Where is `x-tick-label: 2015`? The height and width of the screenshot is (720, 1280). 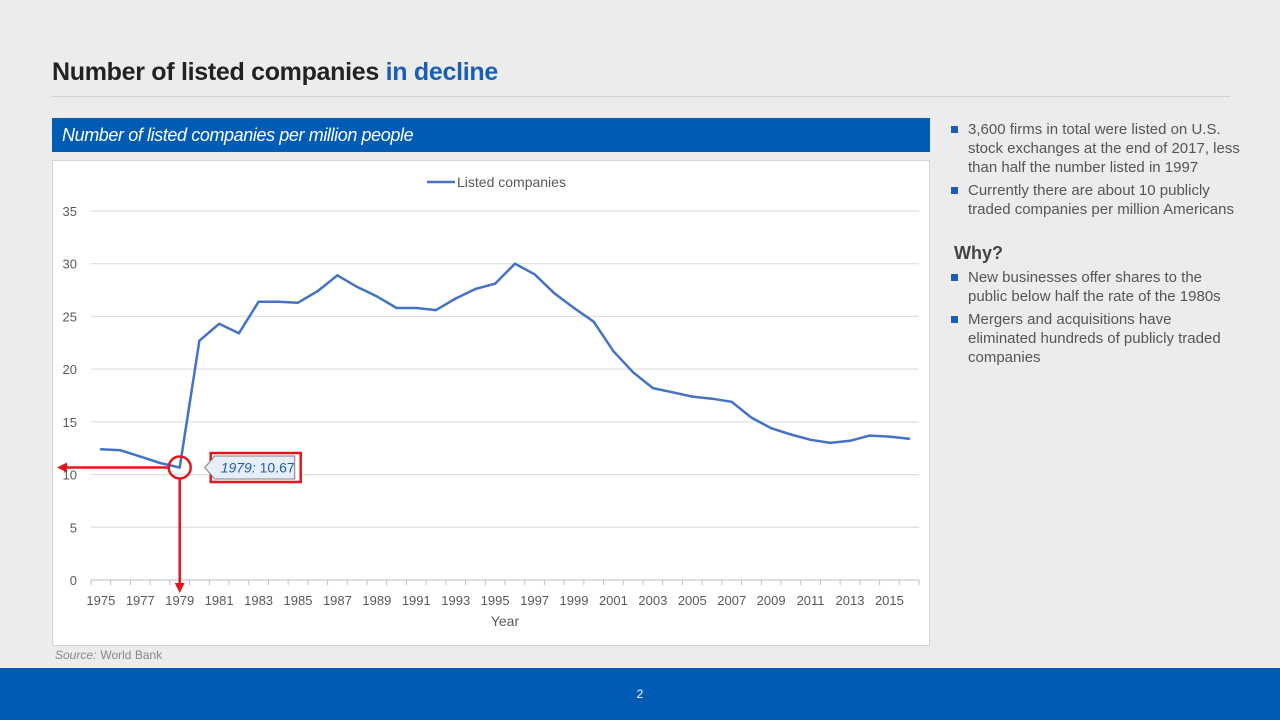 x-tick-label: 2015 is located at coordinates (889, 600).